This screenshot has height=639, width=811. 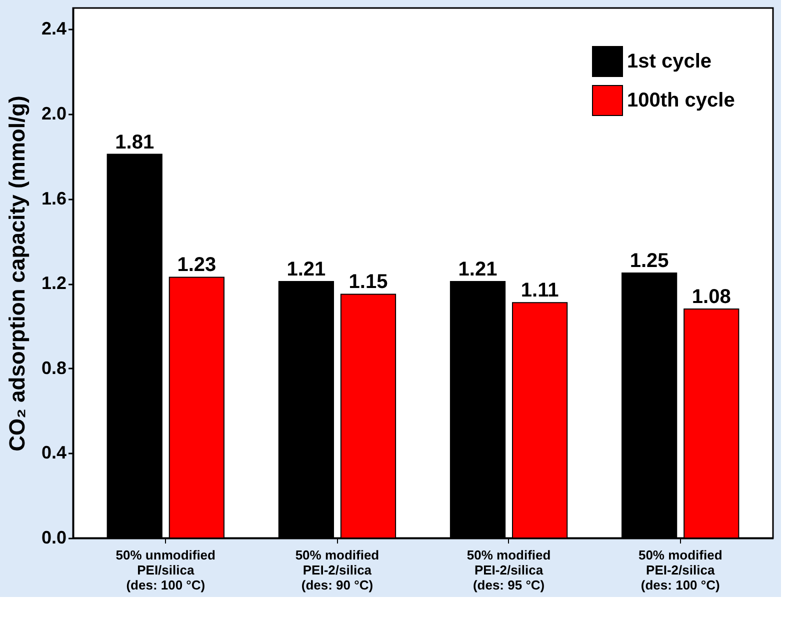 I want to click on x-tick-label: 50% modified PEI-2/silica (des: 100 °C), so click(x=680, y=570).